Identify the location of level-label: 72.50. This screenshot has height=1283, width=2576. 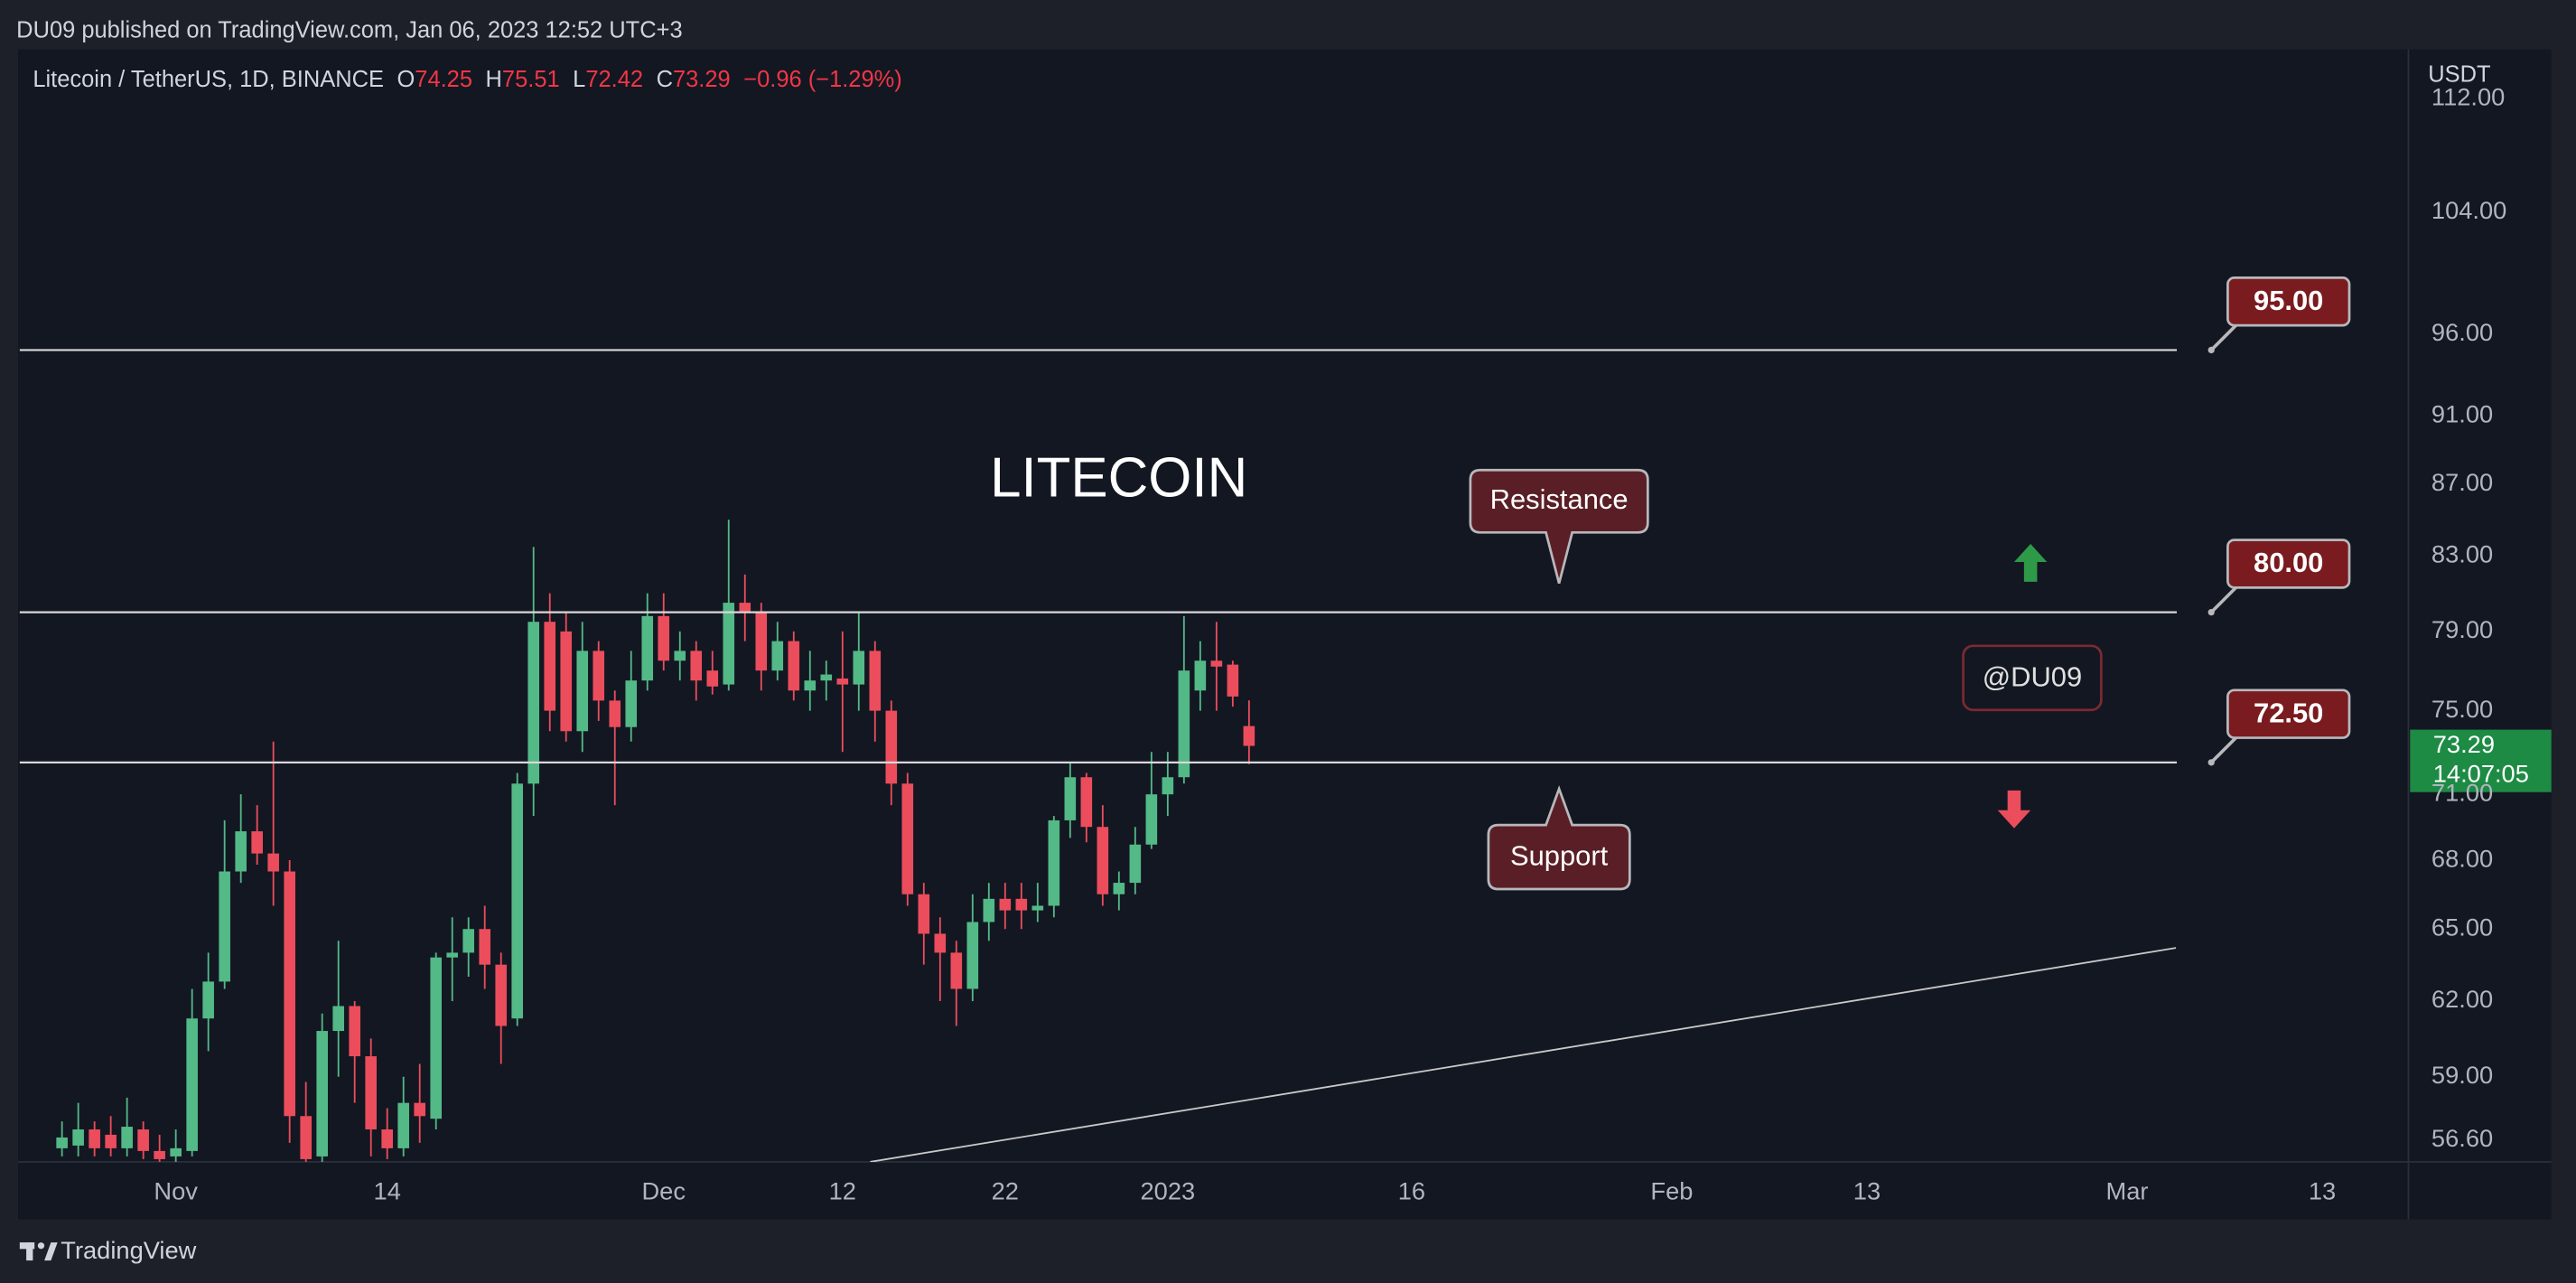
(2289, 712).